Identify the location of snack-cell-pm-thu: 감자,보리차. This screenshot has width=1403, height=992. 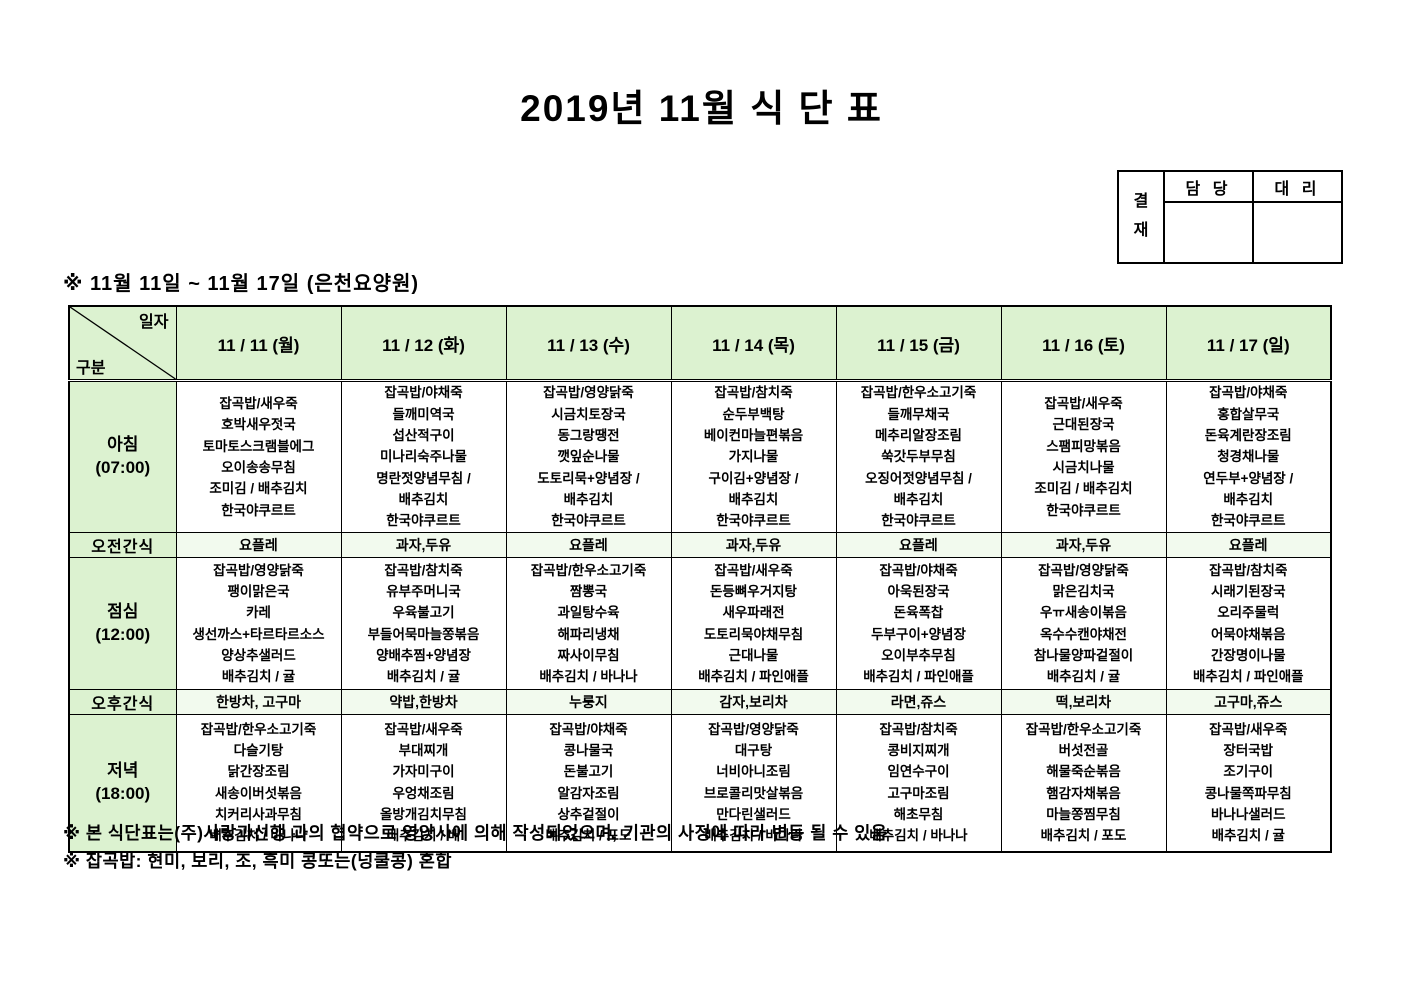
(753, 702).